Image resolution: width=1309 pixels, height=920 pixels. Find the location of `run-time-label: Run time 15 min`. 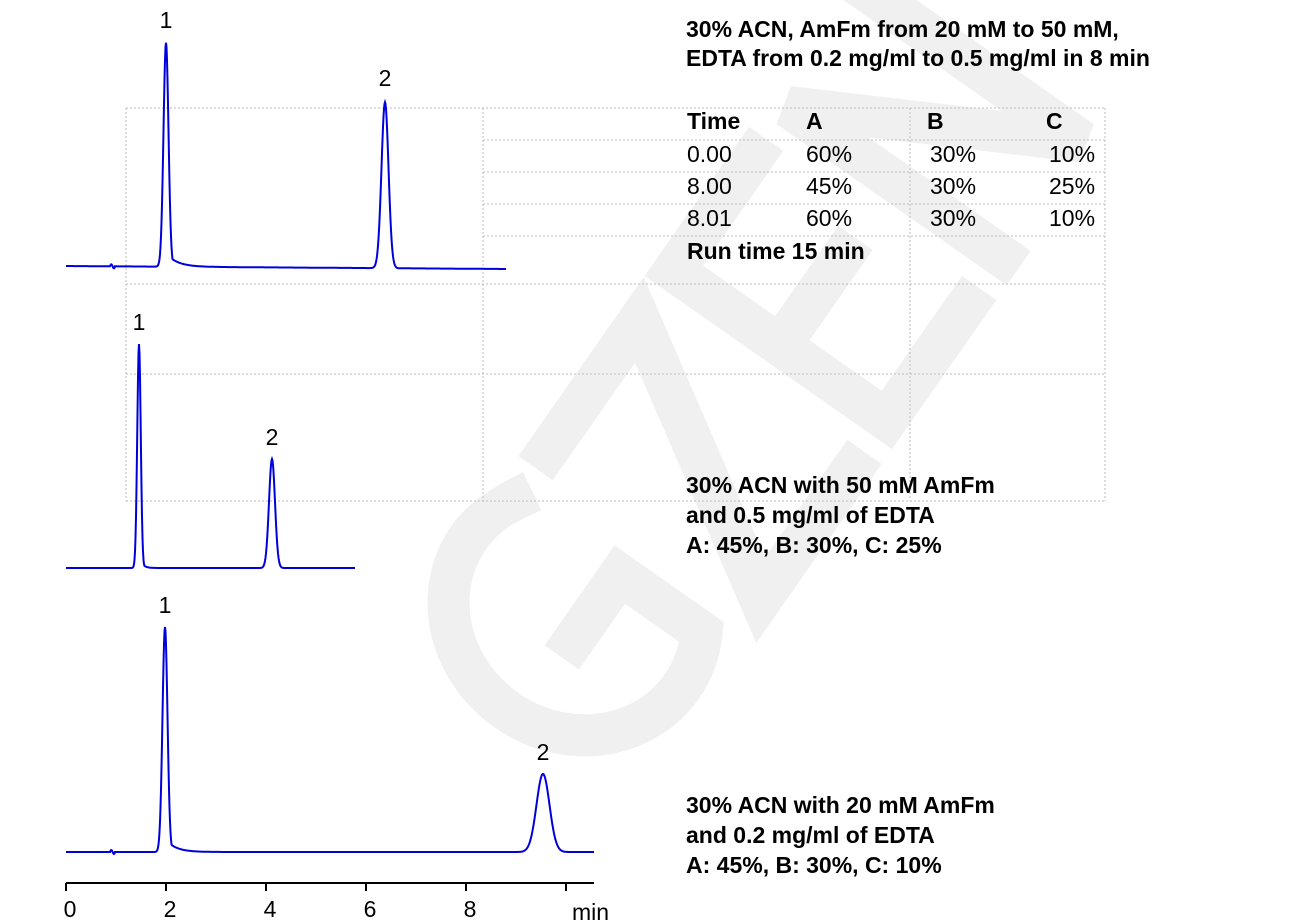

run-time-label: Run time 15 min is located at coordinates (776, 251).